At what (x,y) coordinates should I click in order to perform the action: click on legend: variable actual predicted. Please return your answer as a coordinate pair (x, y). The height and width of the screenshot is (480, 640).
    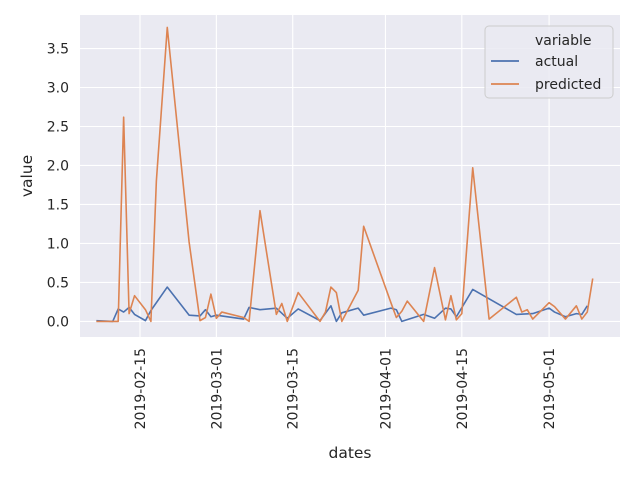
    Looking at the image, I should click on (549, 62).